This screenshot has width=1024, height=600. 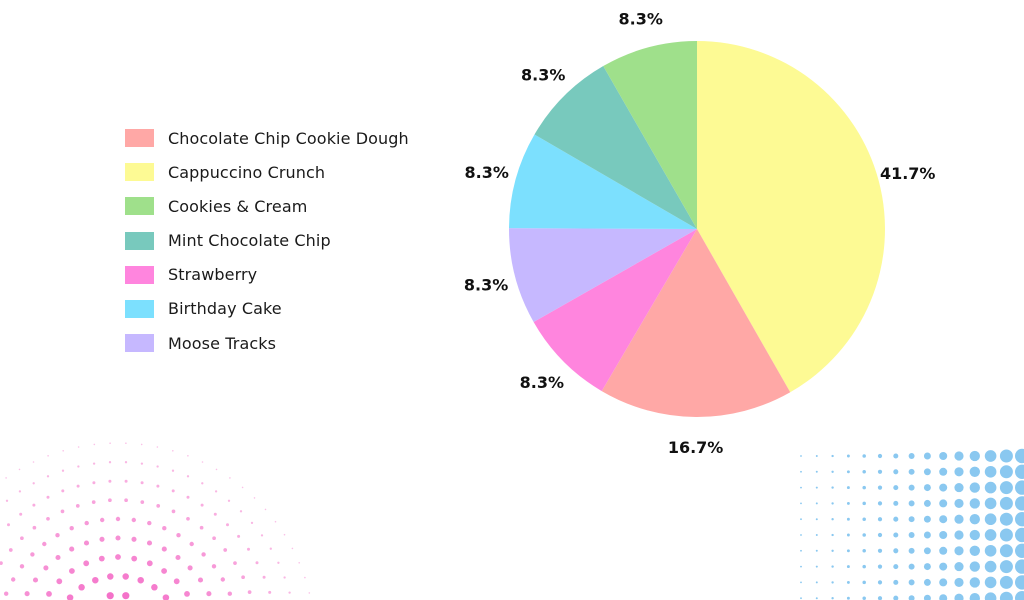 I want to click on legend-label: Mint Chocolate Chip, so click(x=249, y=241).